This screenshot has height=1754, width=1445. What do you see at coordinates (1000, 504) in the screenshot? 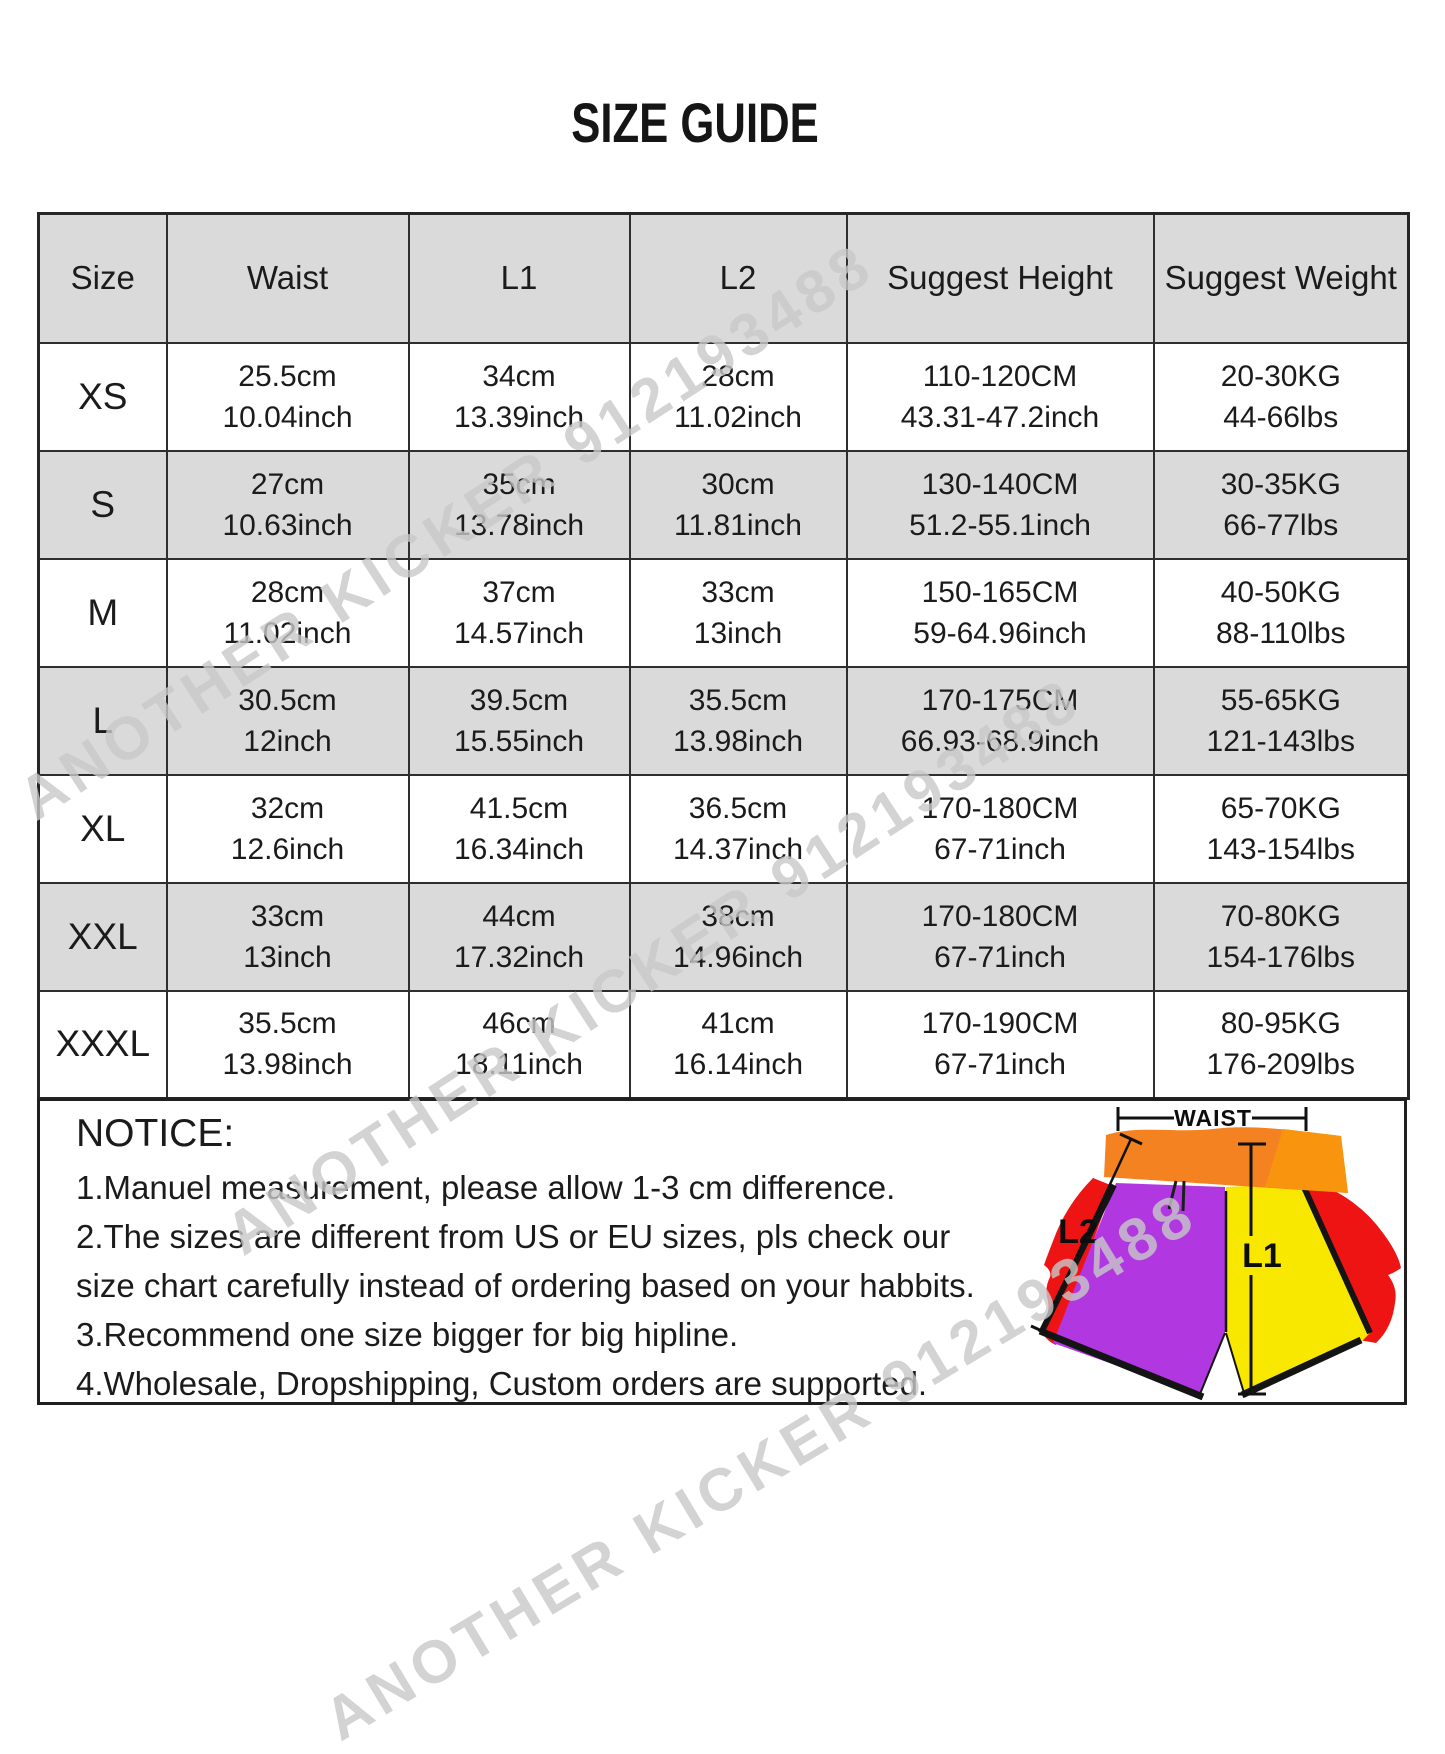
I see `height-cell: 130-140CM 51.2-55.1inch` at bounding box center [1000, 504].